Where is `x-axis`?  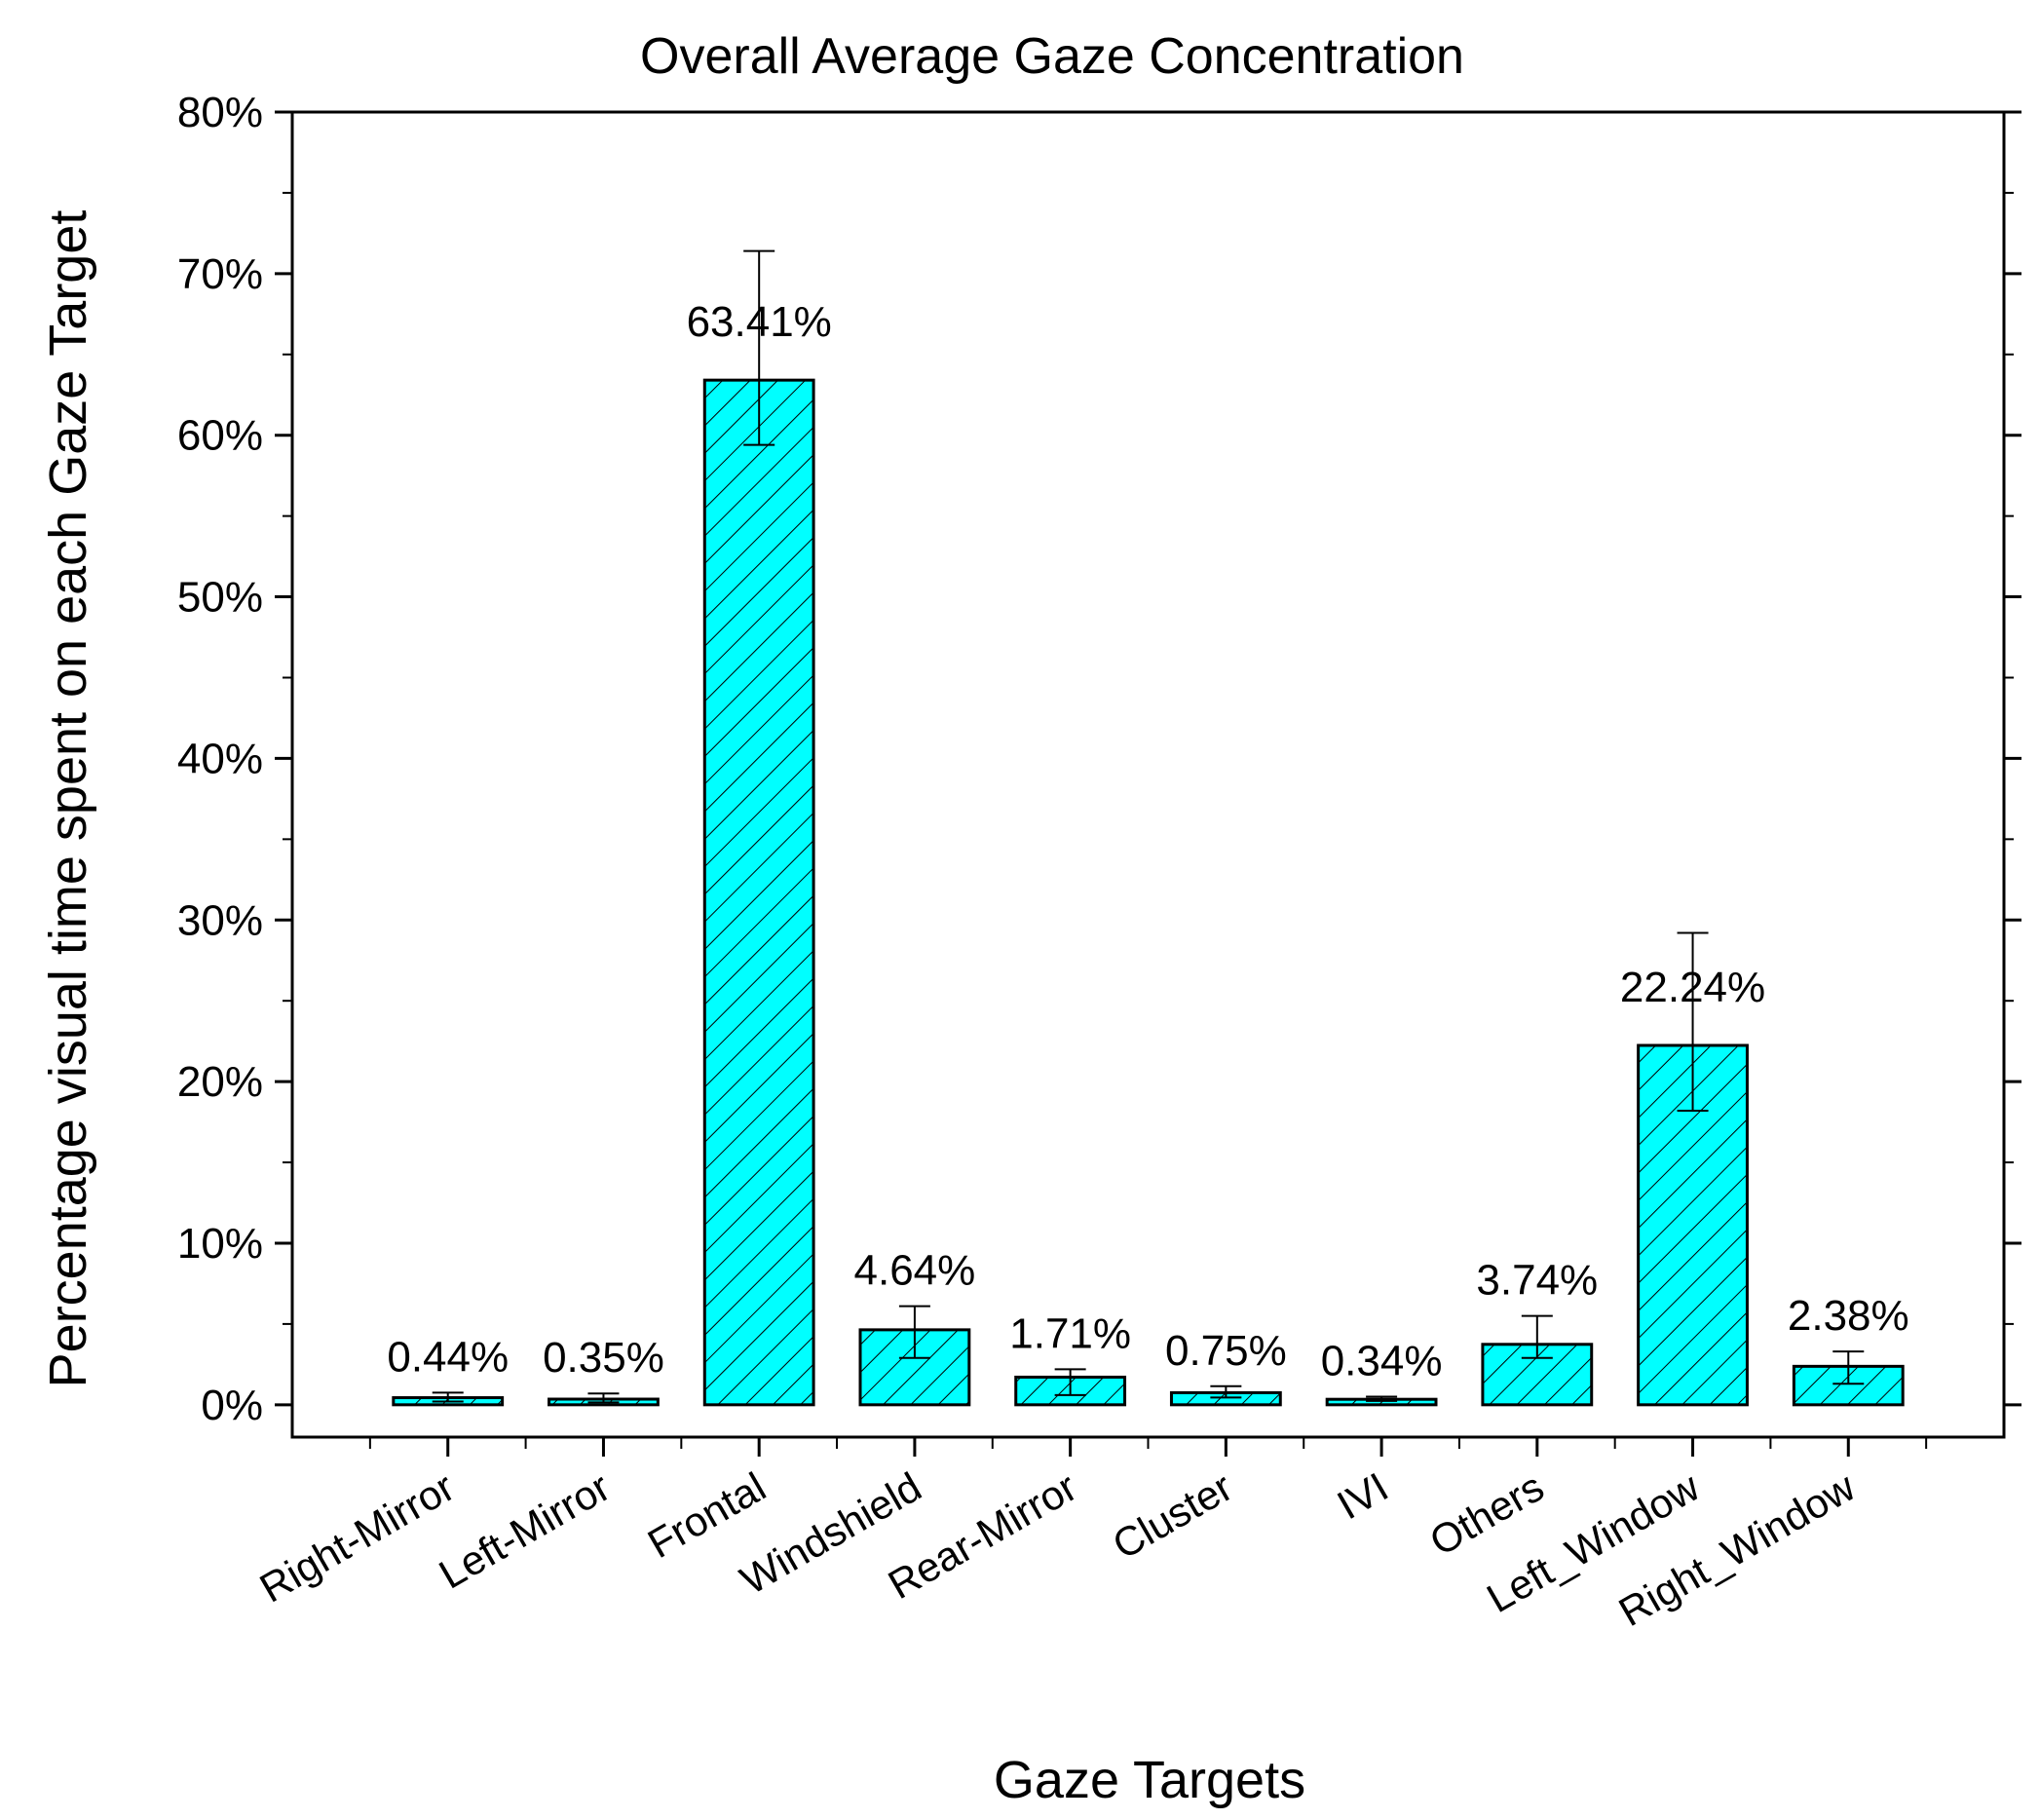
x-axis is located at coordinates (1148, 1447).